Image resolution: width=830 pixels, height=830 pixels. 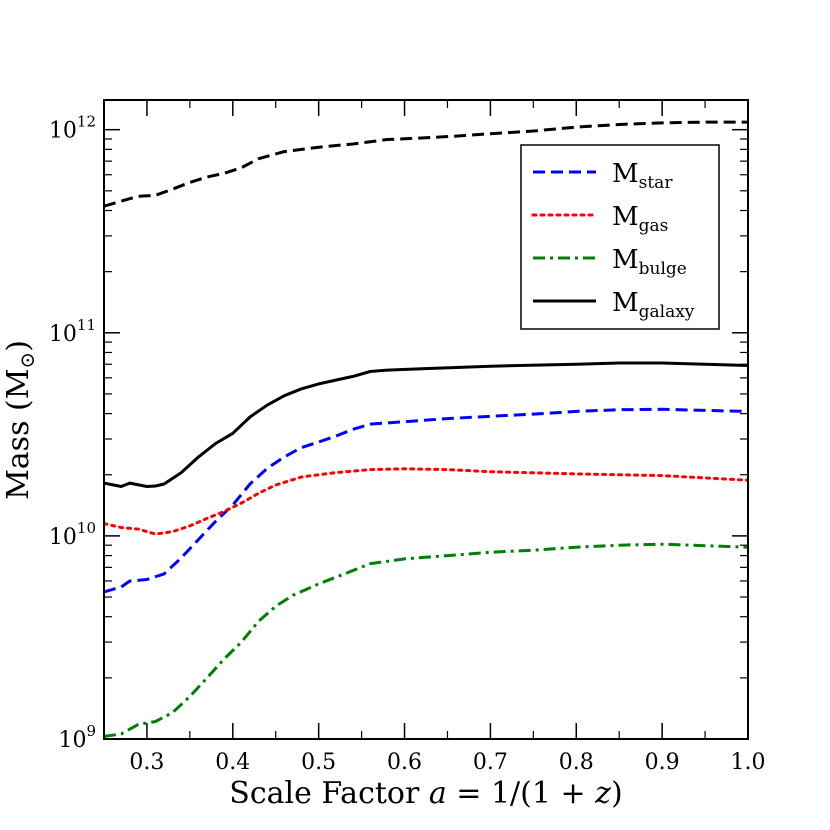 What do you see at coordinates (490, 762) in the screenshot?
I see `x-tick-label: 0.7` at bounding box center [490, 762].